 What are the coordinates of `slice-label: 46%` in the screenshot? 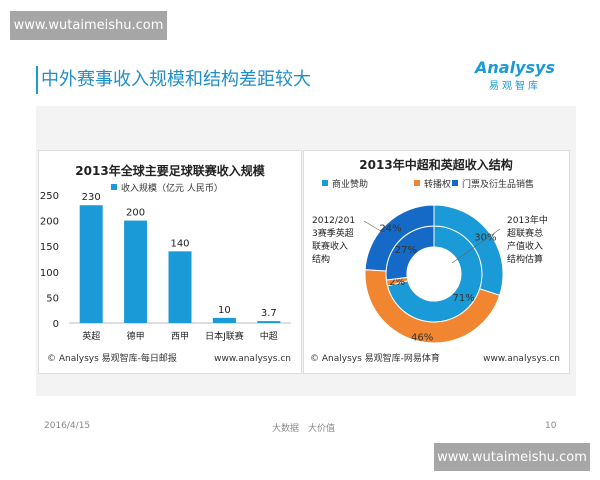 It's located at (422, 337).